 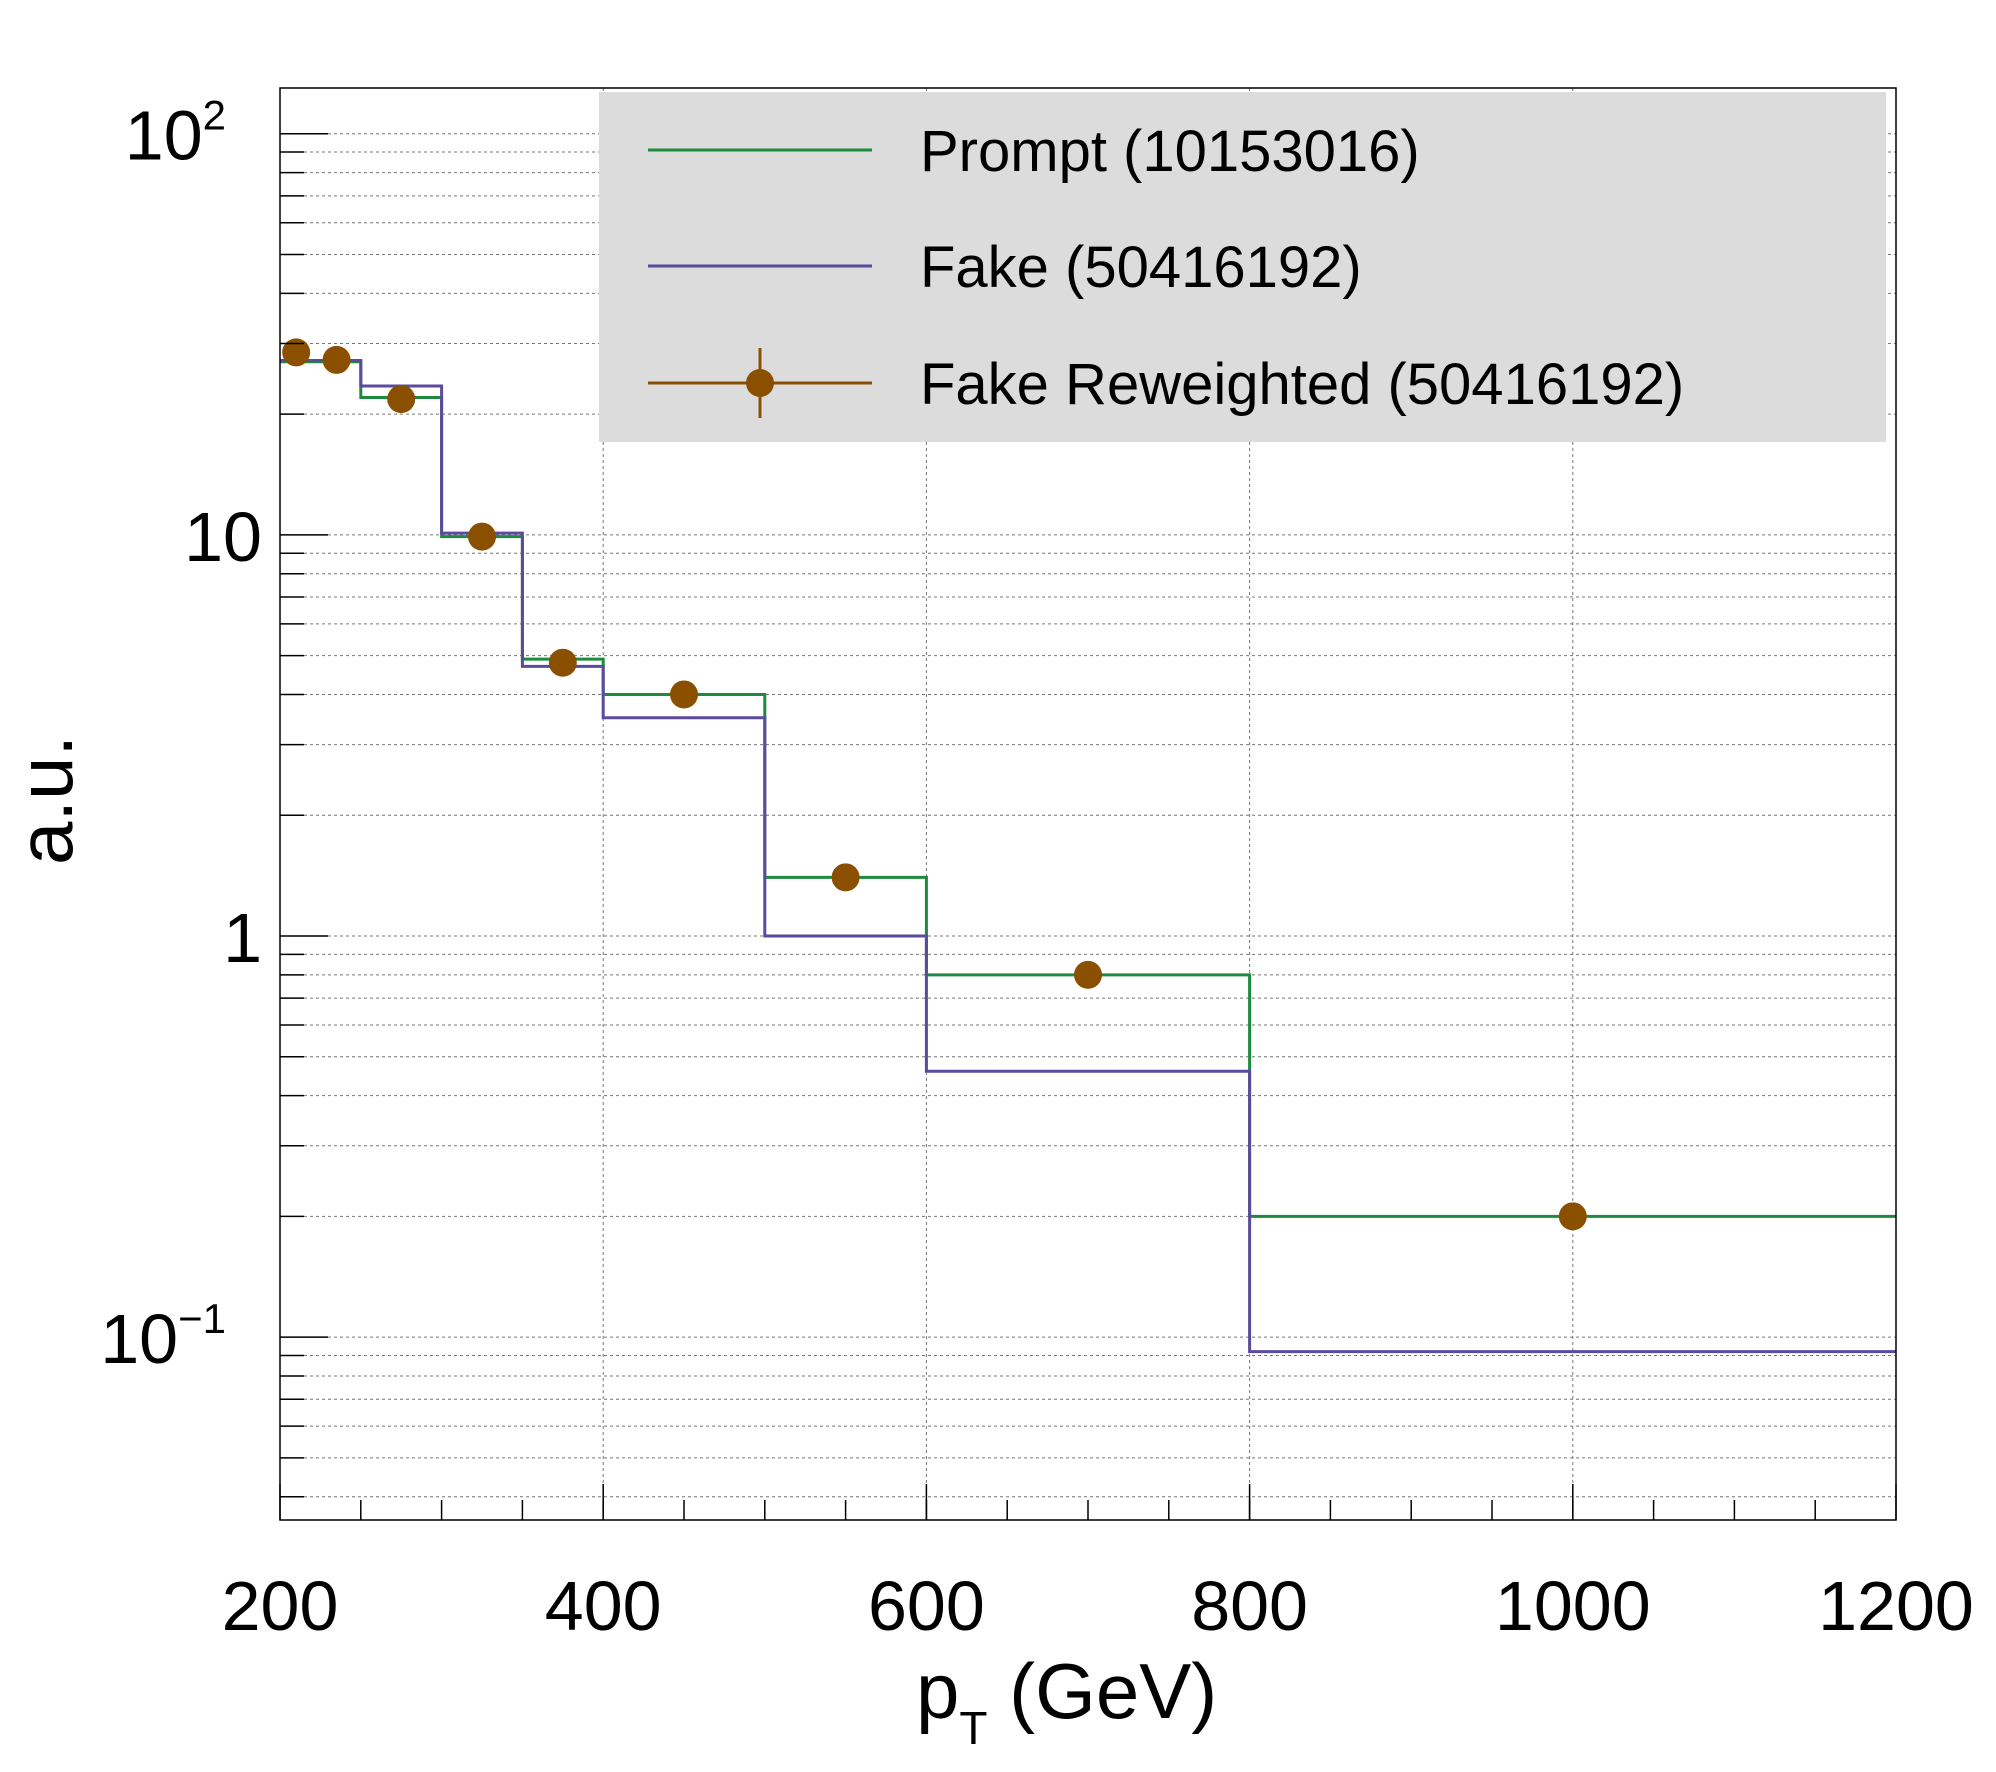 I want to click on legend-swatch-marker, so click(x=760, y=383).